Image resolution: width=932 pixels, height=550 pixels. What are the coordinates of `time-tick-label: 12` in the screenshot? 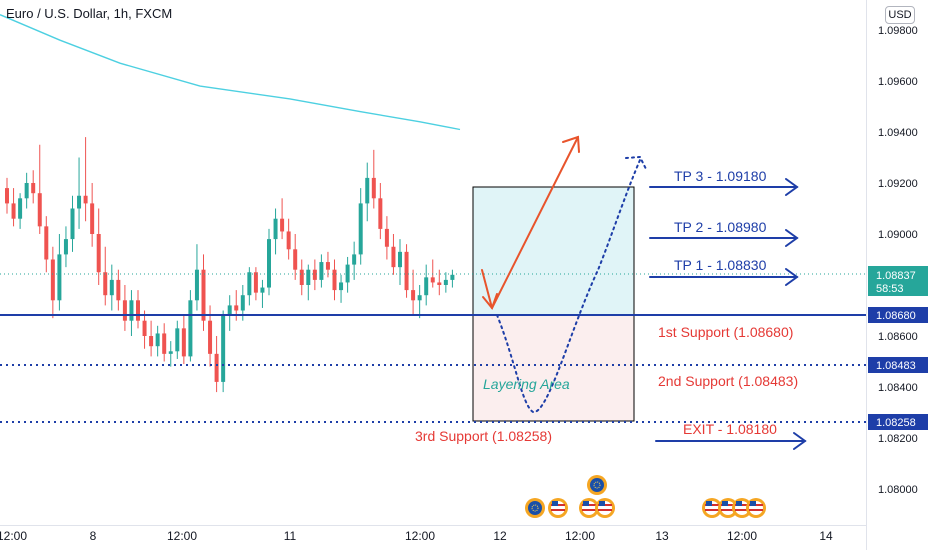 It's located at (500, 536).